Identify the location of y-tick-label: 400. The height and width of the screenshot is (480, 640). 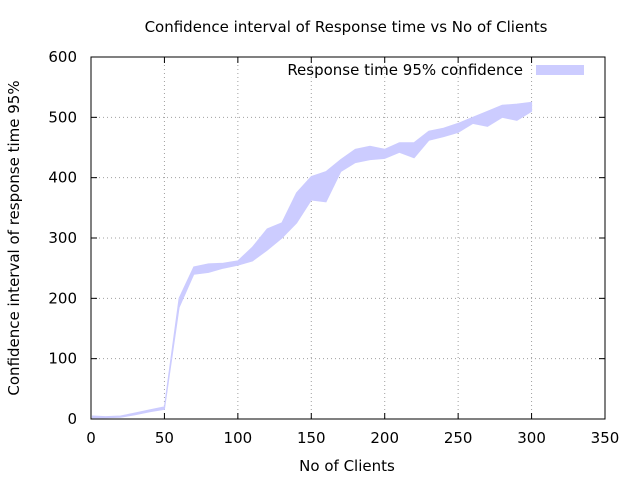
(62, 178).